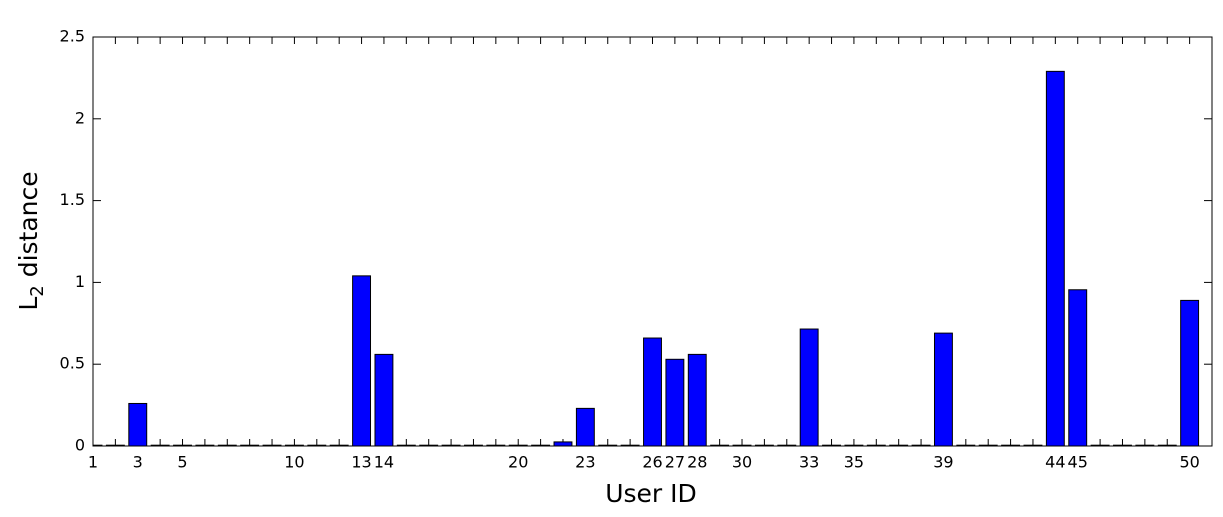  I want to click on x-tick-label: 5, so click(182, 462).